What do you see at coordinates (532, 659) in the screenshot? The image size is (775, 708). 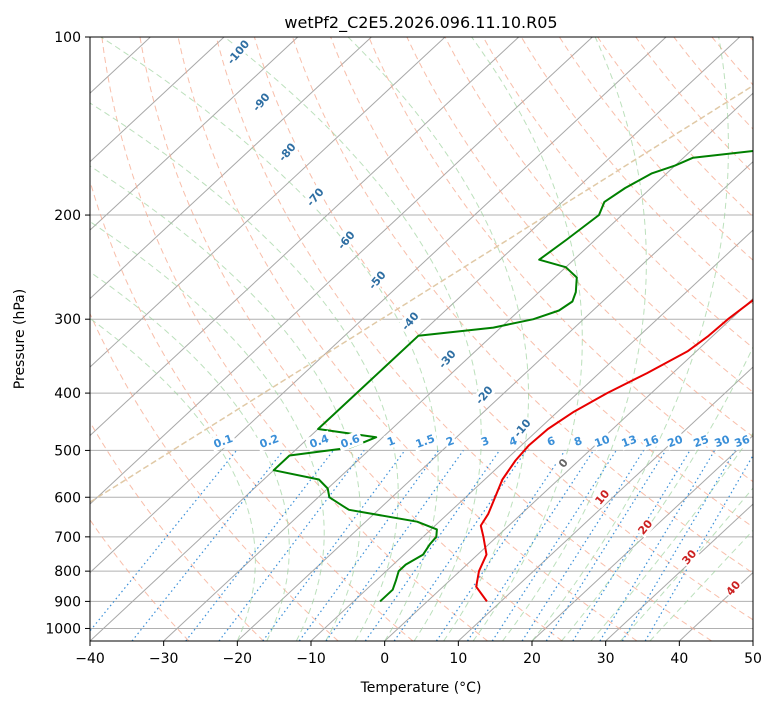 I see `x-tick-label: 20` at bounding box center [532, 659].